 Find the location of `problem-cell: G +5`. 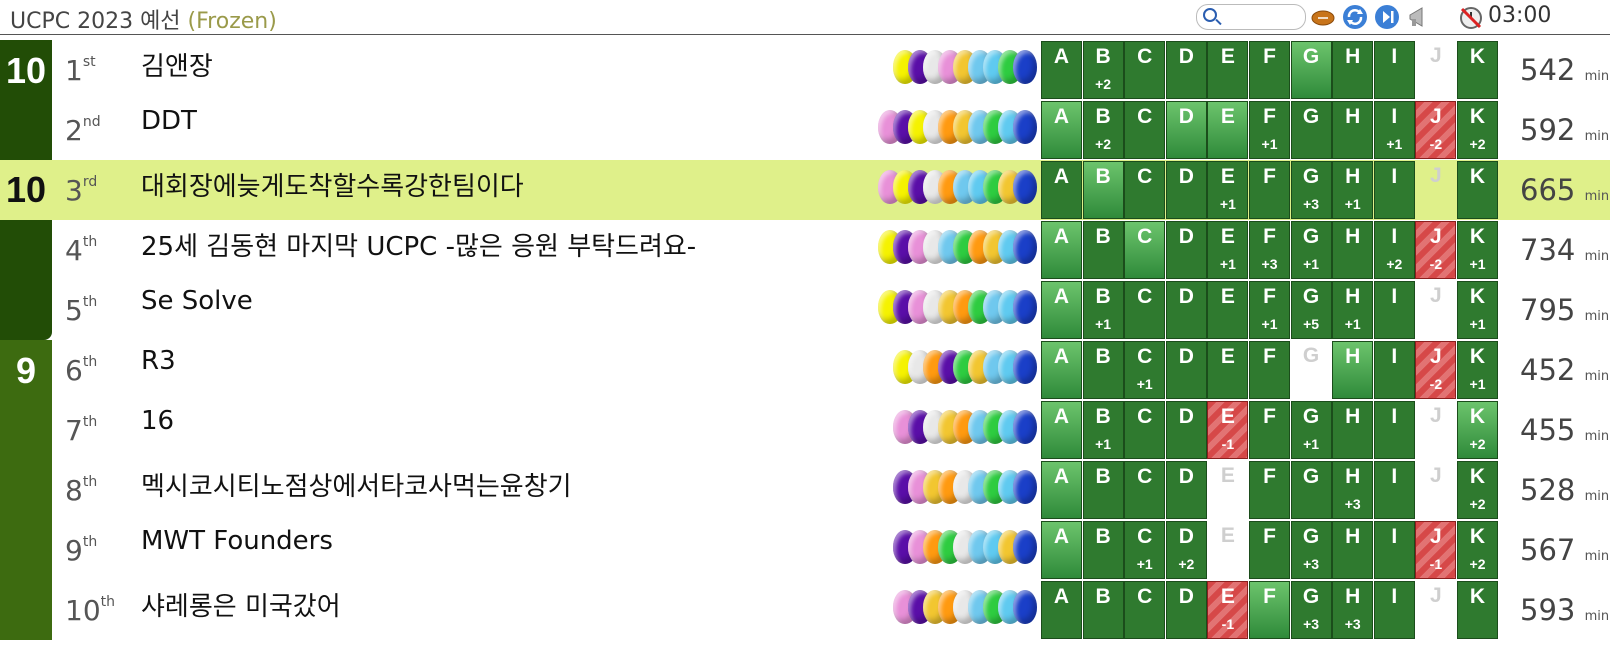

problem-cell: G +5 is located at coordinates (1311, 310).